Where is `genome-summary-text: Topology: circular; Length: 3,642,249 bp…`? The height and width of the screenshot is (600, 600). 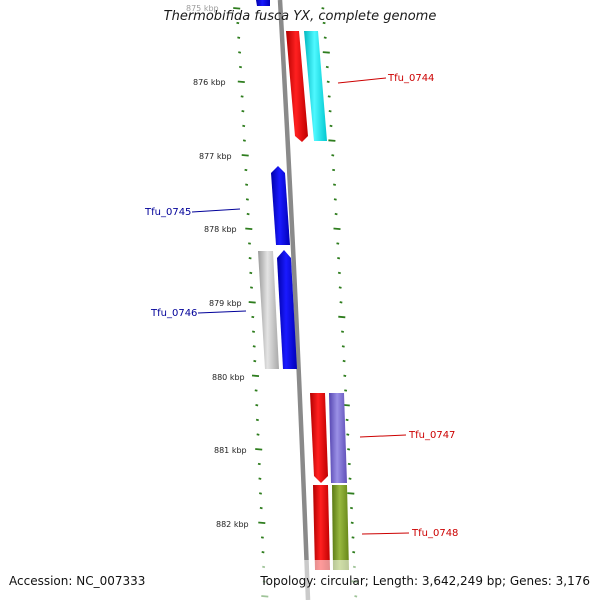
genome-summary-text: Topology: circular; Length: 3,642,249 bp… is located at coordinates (425, 581).